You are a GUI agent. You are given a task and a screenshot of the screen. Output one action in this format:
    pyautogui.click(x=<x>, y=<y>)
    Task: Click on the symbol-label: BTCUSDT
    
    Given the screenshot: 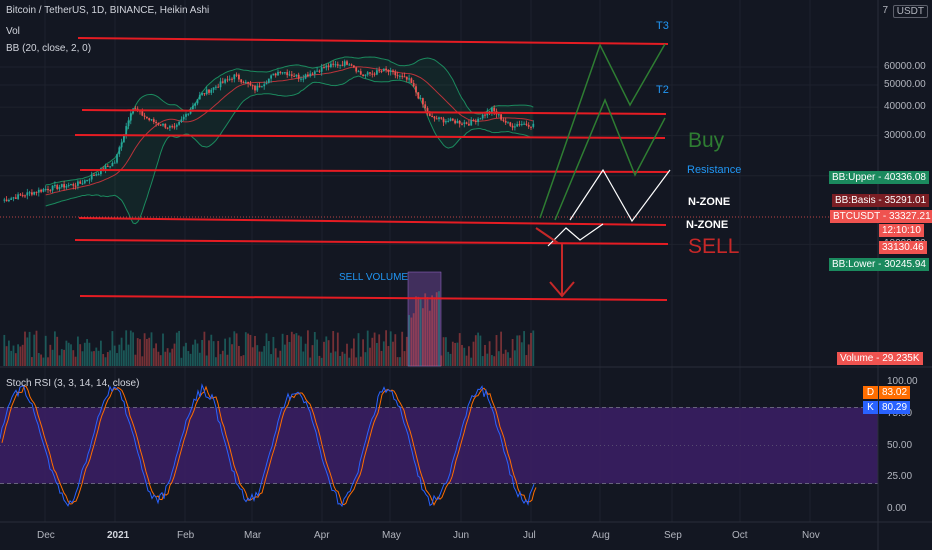 What is the action you would take?
    pyautogui.click(x=857, y=216)
    